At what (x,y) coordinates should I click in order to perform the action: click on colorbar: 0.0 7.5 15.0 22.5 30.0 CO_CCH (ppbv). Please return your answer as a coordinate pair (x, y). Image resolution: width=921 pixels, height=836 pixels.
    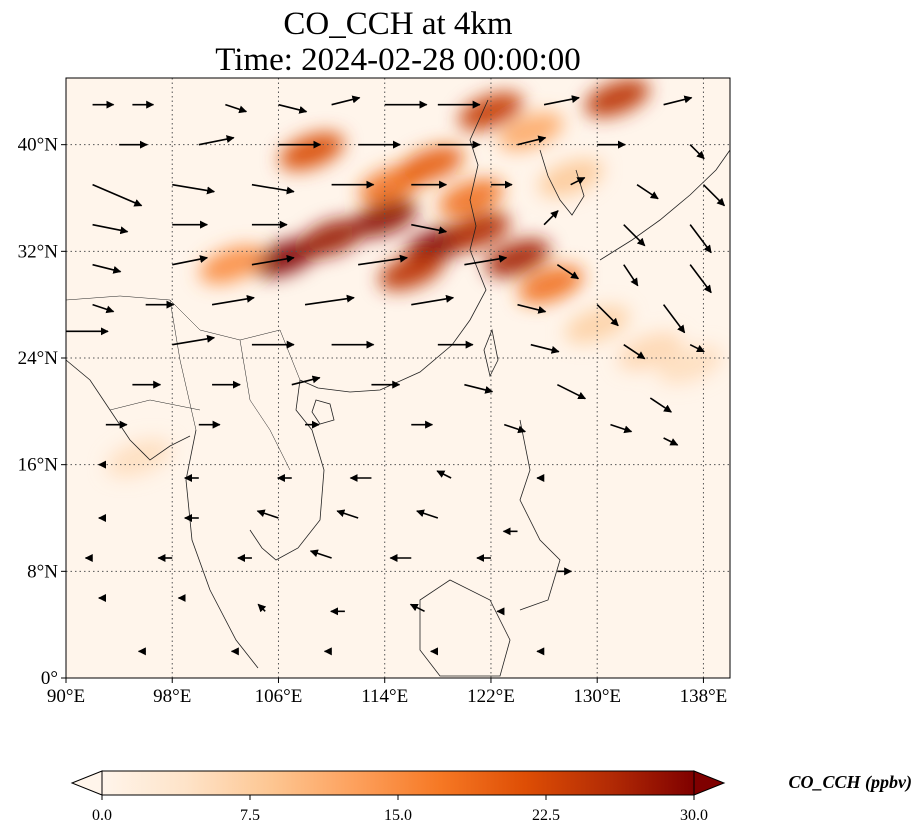
    Looking at the image, I should click on (491, 797).